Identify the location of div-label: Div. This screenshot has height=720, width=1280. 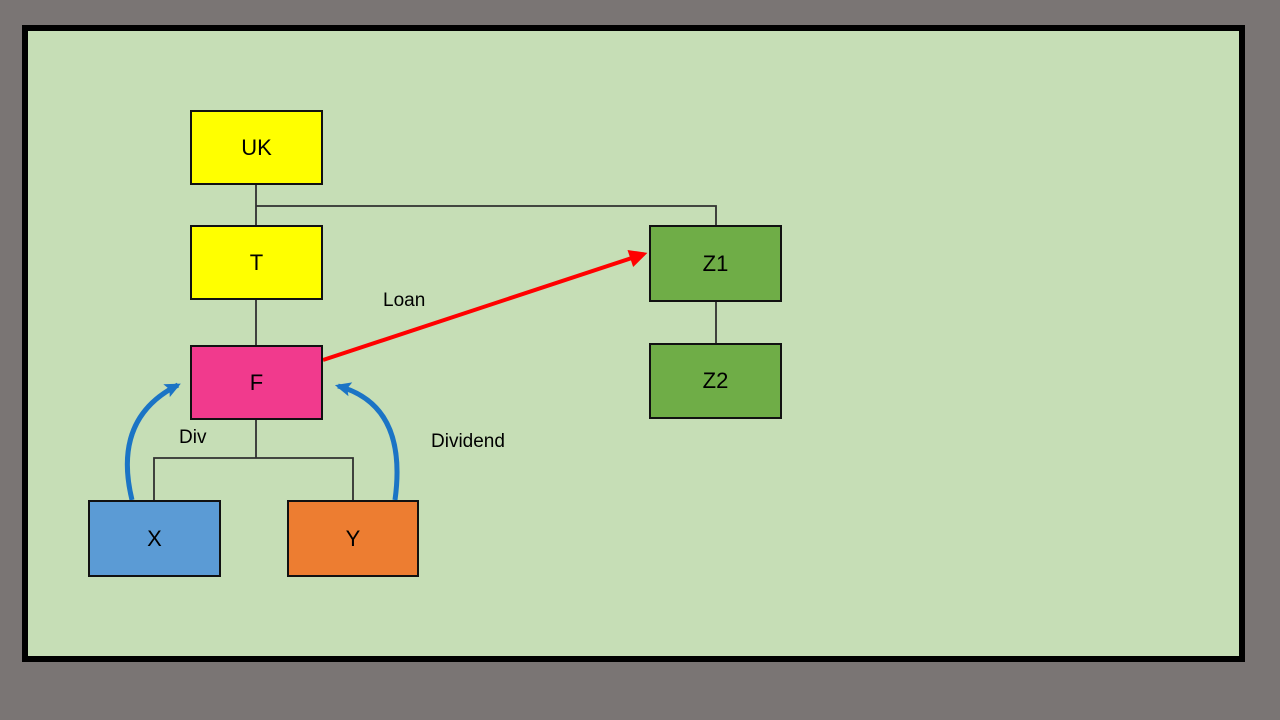
(193, 437).